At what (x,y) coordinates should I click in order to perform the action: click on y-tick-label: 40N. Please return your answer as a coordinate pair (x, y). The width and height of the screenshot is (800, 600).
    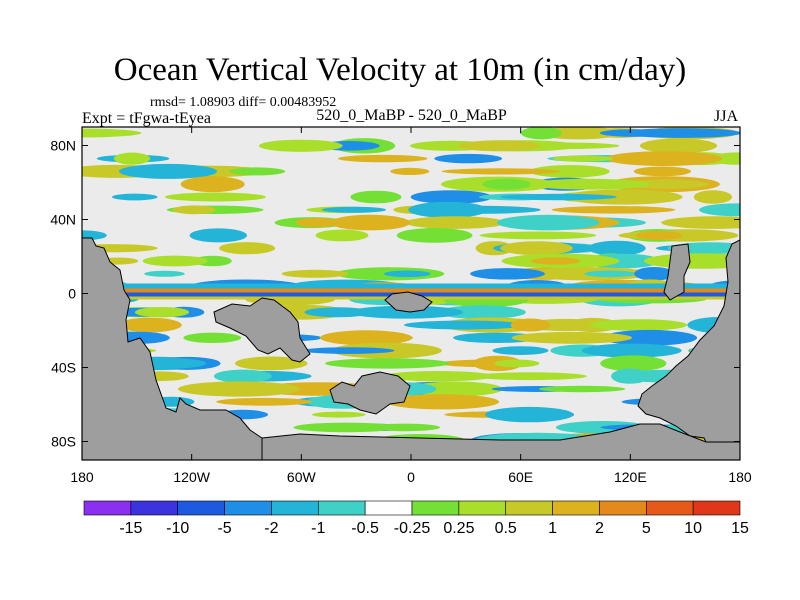
    Looking at the image, I should click on (63, 220).